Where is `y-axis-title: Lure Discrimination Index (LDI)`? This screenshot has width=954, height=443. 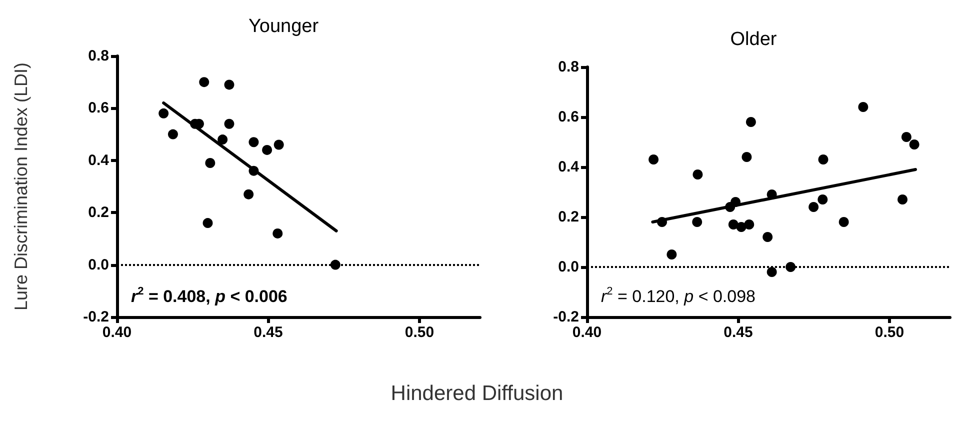 y-axis-title: Lure Discrimination Index (LDI) is located at coordinates (21, 186).